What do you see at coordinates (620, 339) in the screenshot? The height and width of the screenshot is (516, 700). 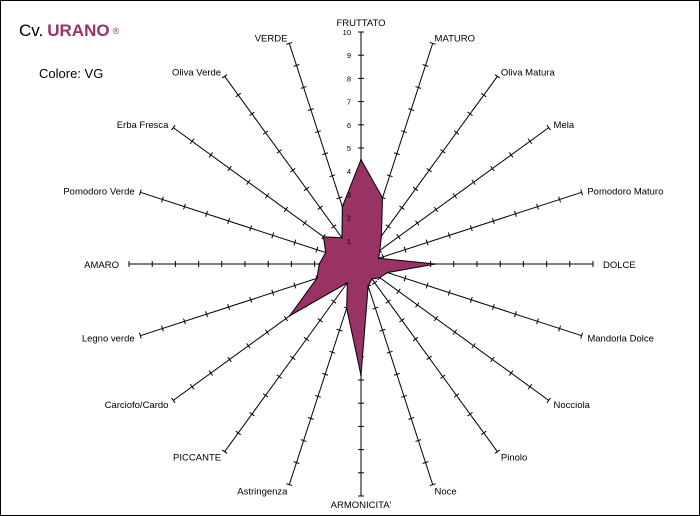 I see `axis-label-mandorla-dolce: Mandorla Dolce` at bounding box center [620, 339].